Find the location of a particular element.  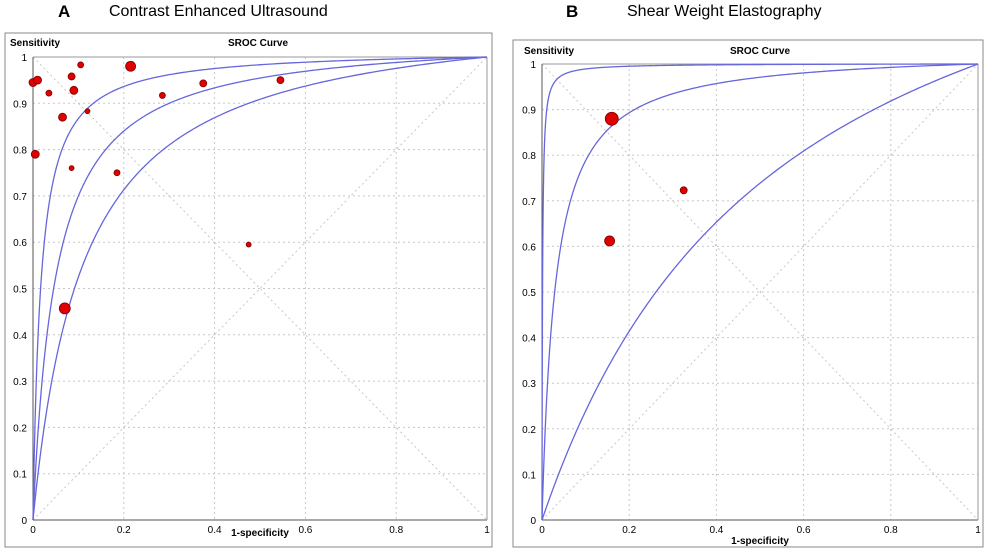

chart-a-x-tick-label: 0.4 is located at coordinates (215, 530).